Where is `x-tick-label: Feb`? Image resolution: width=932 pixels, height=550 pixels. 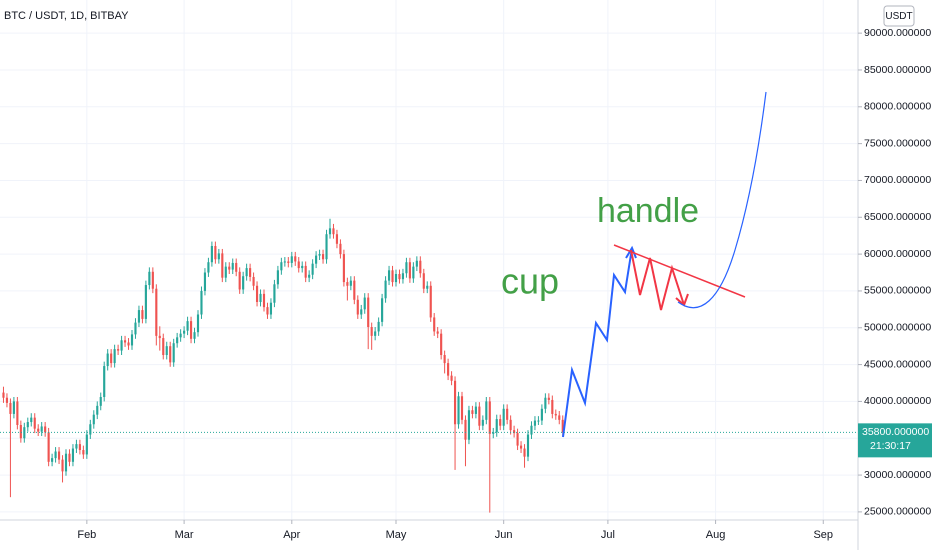 x-tick-label: Feb is located at coordinates (86, 535).